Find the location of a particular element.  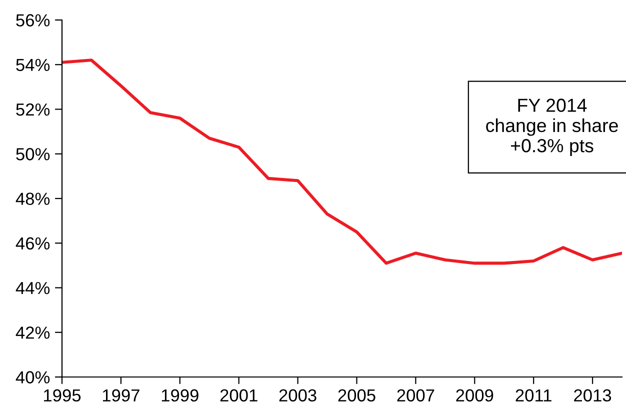

y-tick-label: 50% is located at coordinates (33, 154).